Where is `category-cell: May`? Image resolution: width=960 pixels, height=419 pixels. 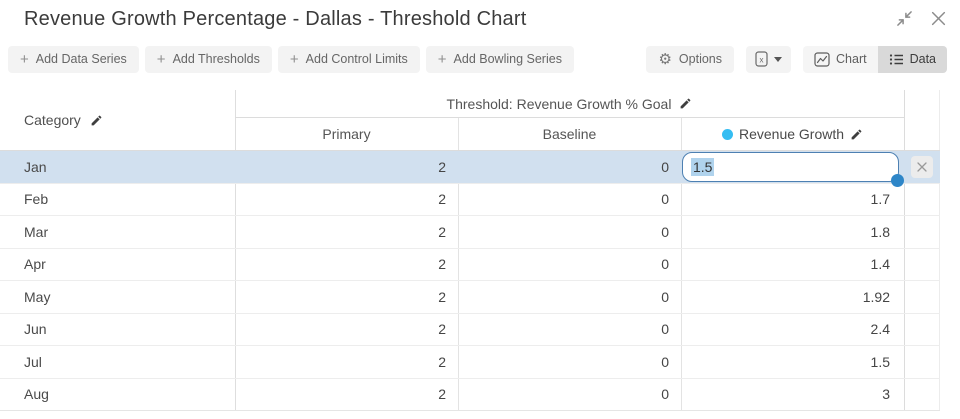
category-cell: May is located at coordinates (37, 296).